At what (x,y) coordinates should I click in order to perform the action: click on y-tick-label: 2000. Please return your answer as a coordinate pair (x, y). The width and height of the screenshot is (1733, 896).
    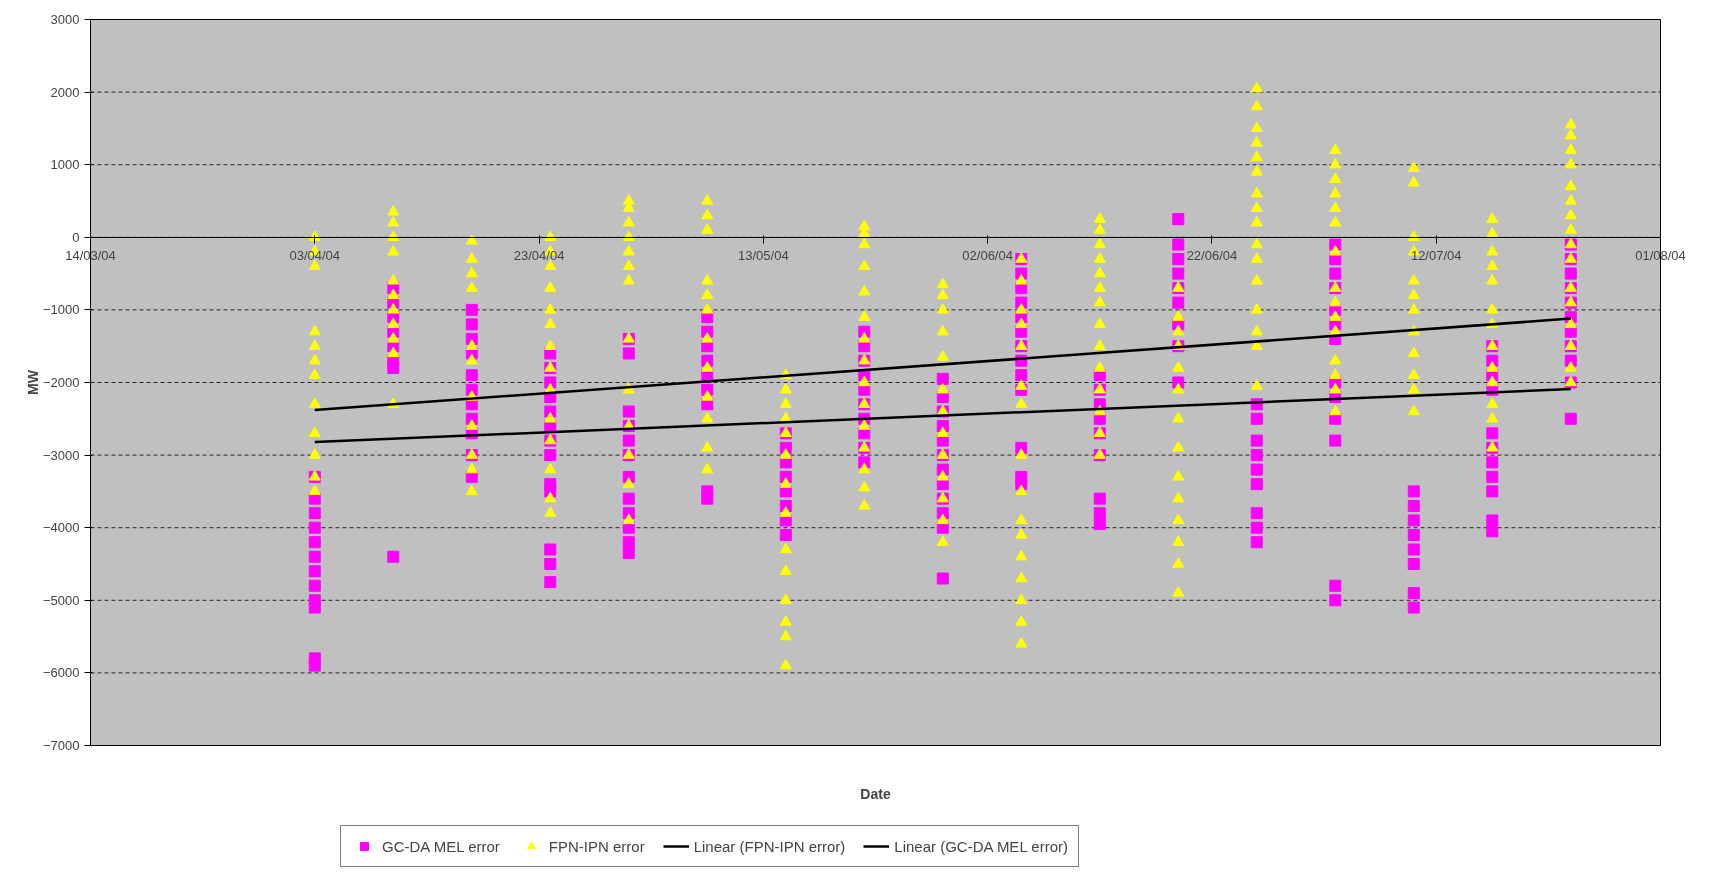
    Looking at the image, I should click on (65, 92).